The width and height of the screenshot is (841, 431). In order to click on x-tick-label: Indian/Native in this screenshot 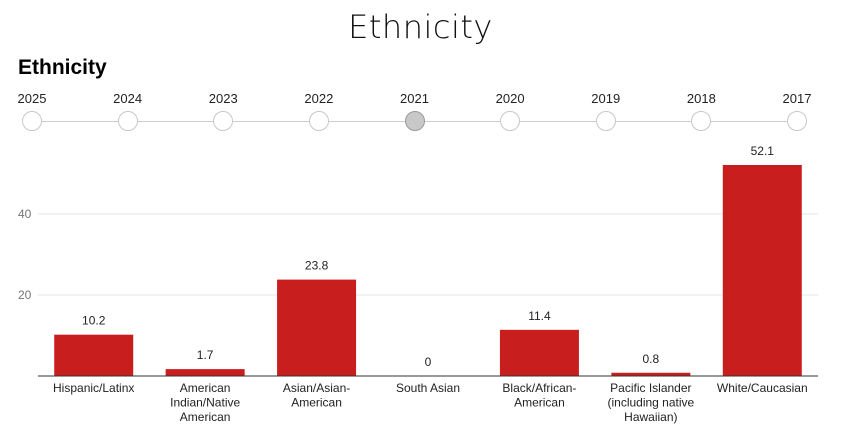, I will do `click(205, 403)`.